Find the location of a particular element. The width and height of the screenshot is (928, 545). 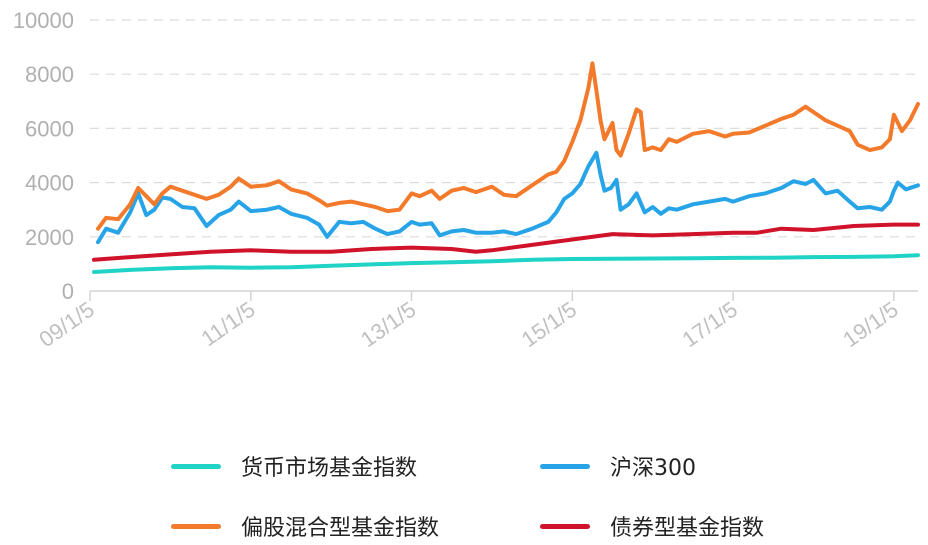

series-line-bond-fund is located at coordinates (506, 242).